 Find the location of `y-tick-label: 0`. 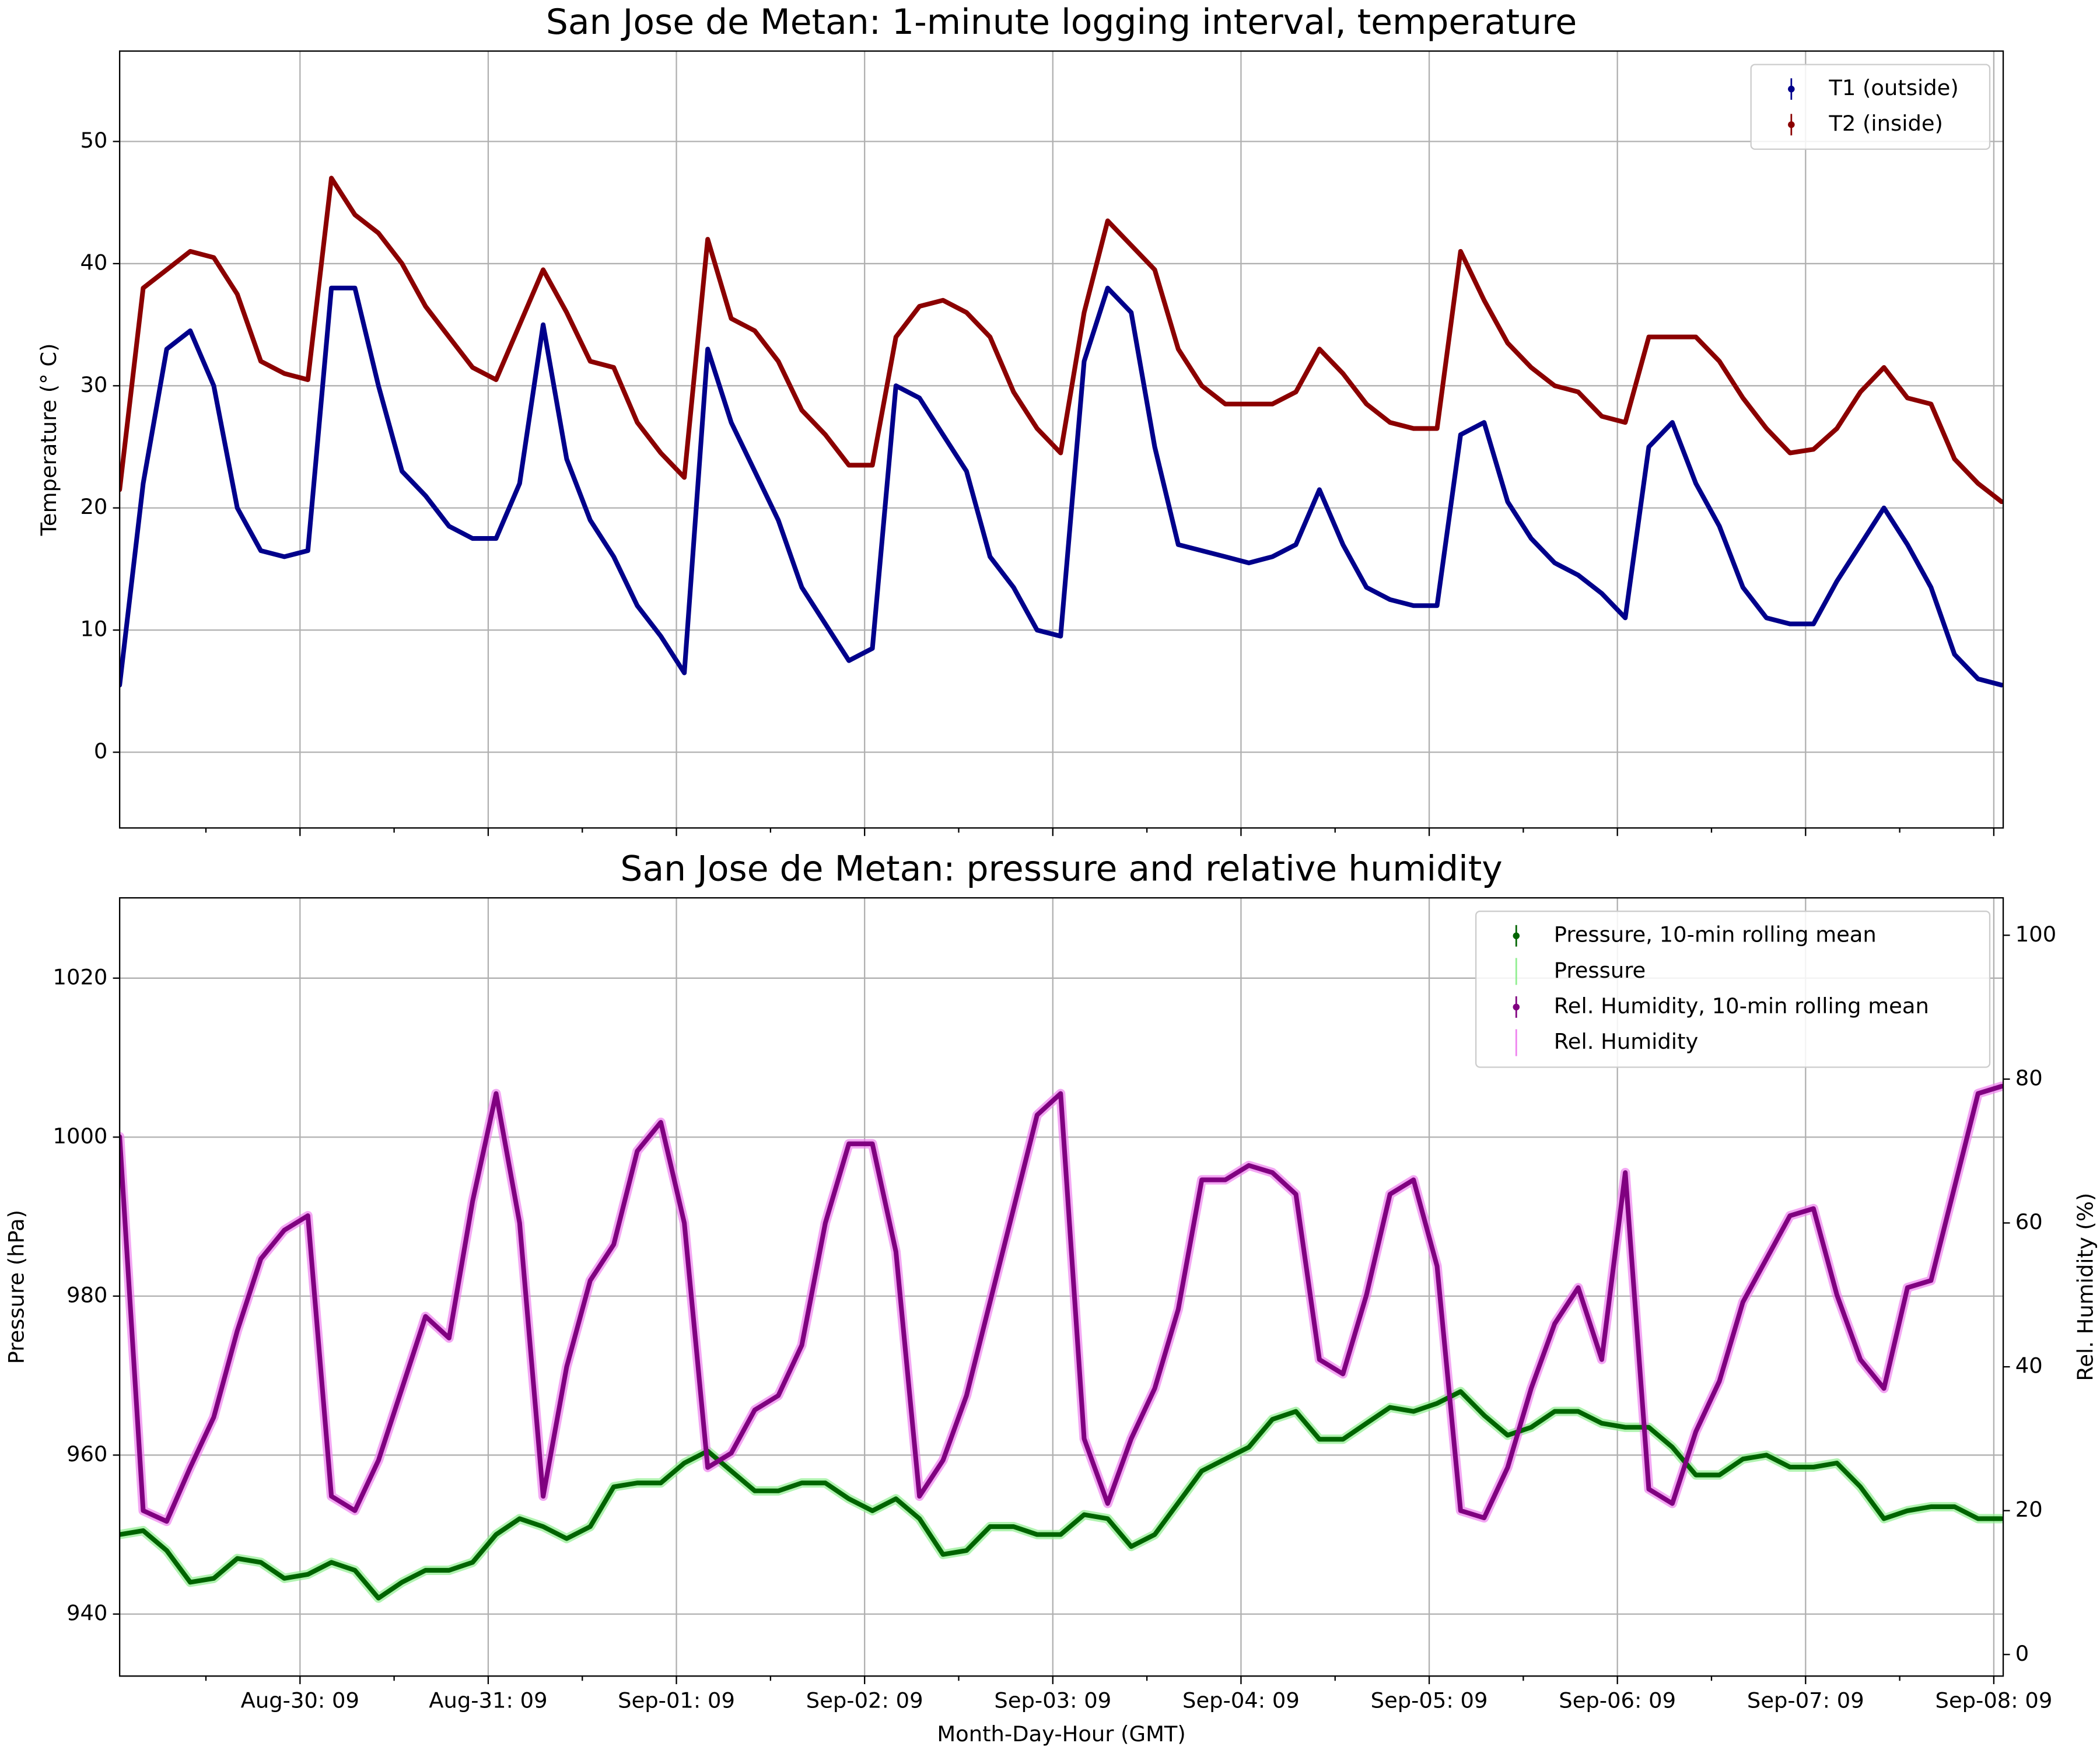

y-tick-label: 0 is located at coordinates (100, 751).